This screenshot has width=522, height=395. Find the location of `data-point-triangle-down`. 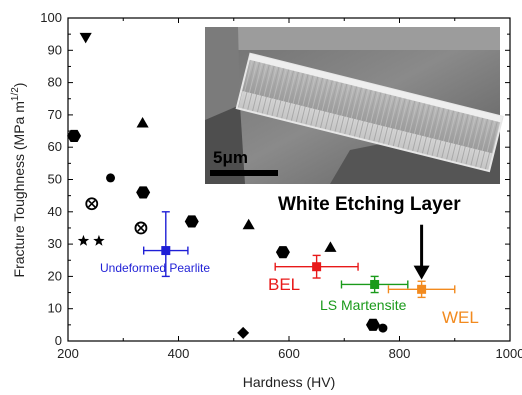

data-point-triangle-down is located at coordinates (85, 38).